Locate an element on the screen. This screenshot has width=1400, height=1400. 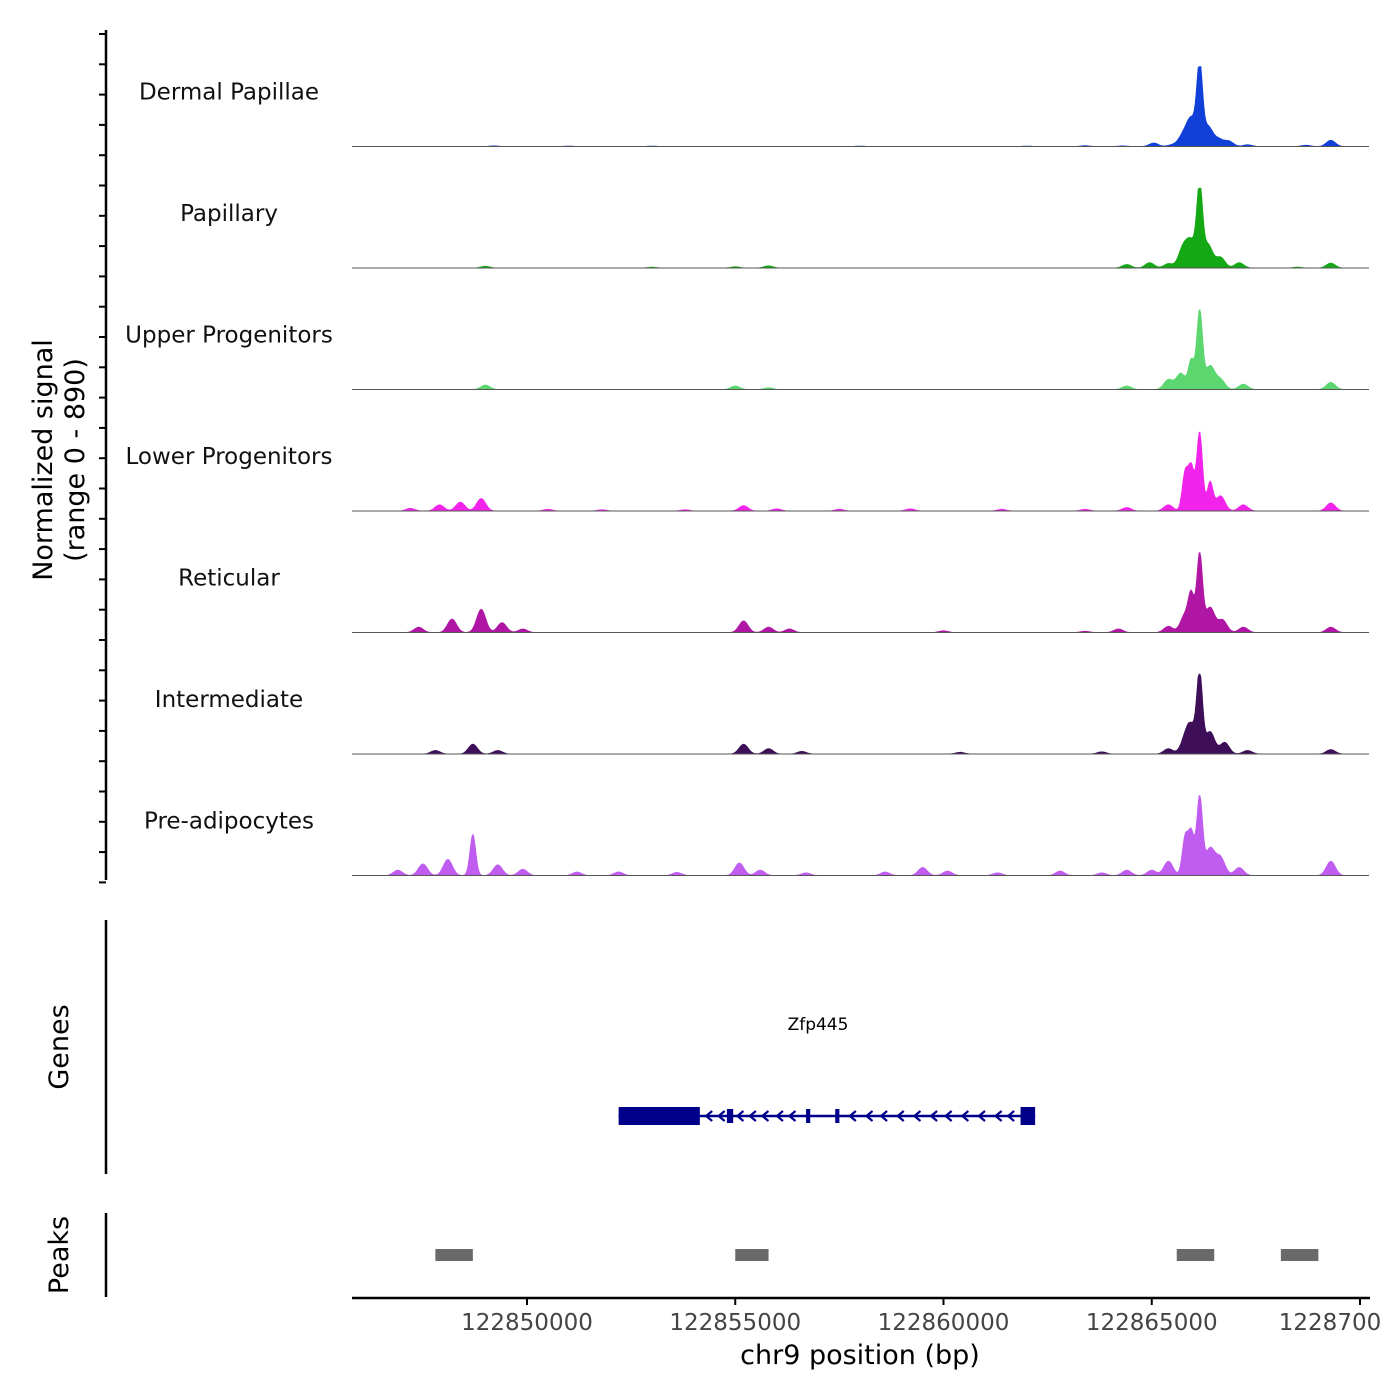
track-upper-progenitors: Upper Progenitors is located at coordinates (747, 349).